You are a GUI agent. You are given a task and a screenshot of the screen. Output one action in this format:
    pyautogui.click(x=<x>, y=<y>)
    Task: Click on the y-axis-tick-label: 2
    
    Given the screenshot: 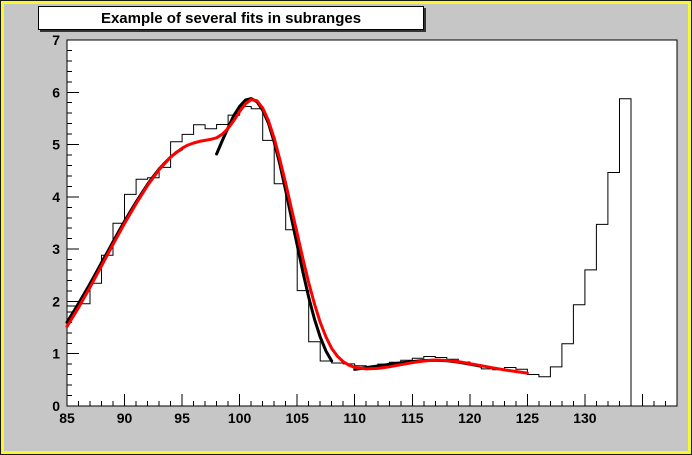 What is the action you would take?
    pyautogui.click(x=56, y=301)
    